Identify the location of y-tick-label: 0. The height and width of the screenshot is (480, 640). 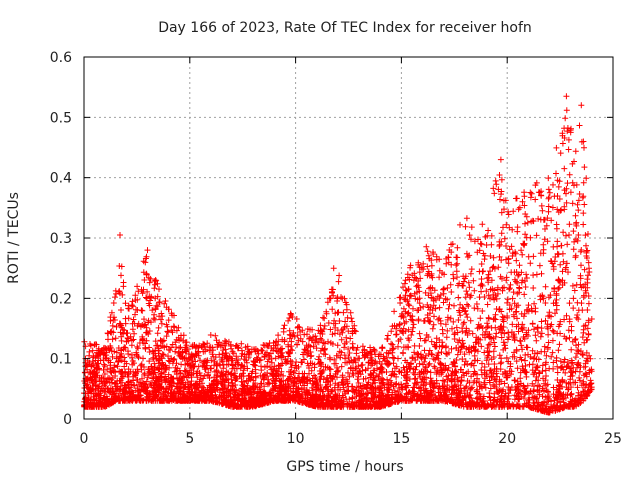
(67, 420).